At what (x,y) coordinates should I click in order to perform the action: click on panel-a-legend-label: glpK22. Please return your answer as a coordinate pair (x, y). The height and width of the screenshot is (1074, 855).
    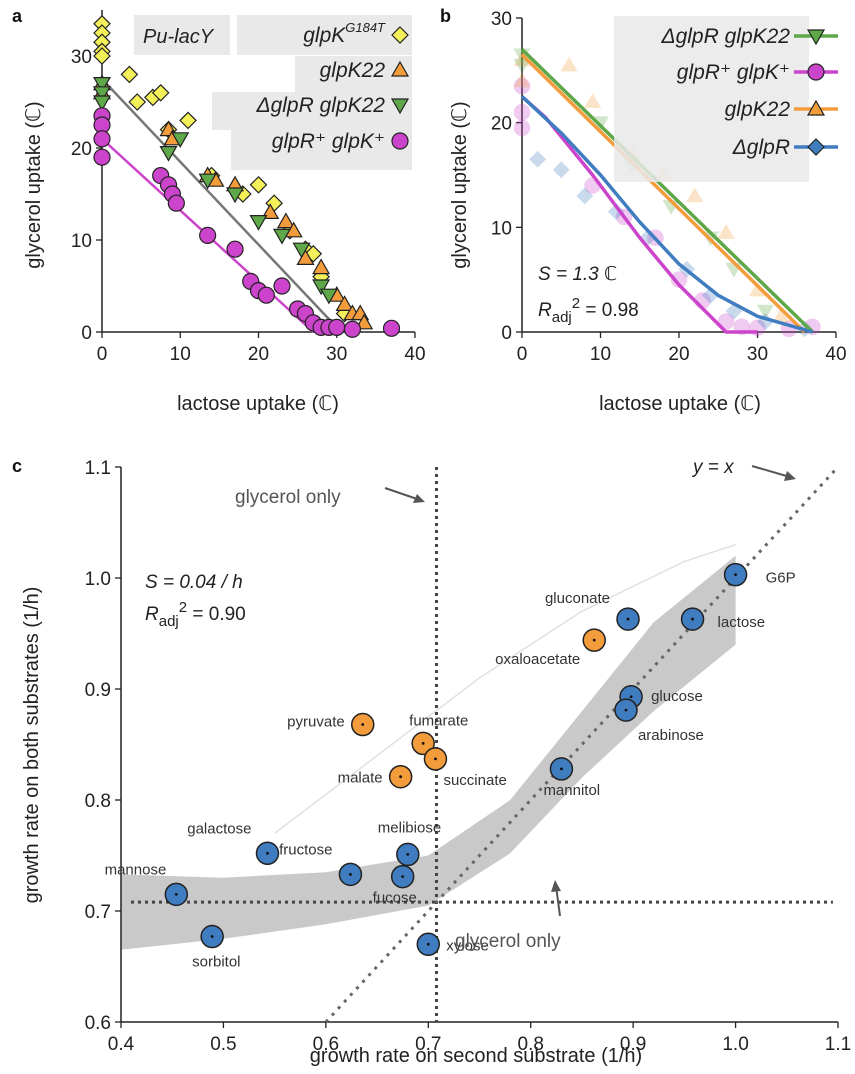
    Looking at the image, I should click on (353, 70).